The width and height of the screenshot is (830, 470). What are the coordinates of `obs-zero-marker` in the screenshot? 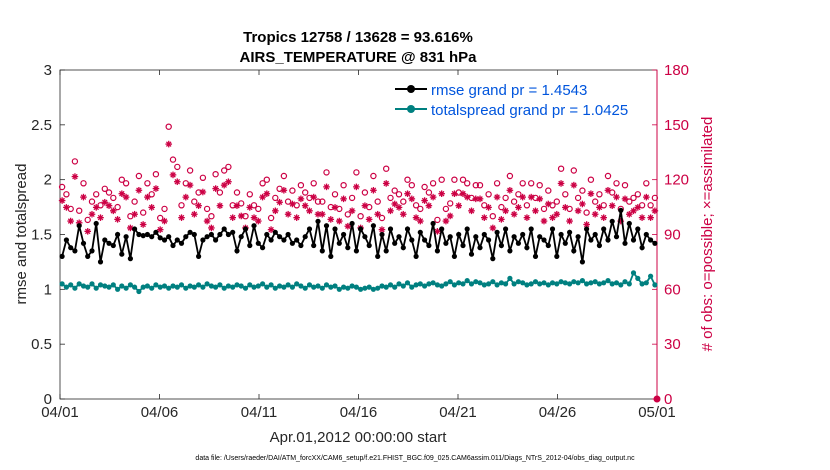 It's located at (657, 399).